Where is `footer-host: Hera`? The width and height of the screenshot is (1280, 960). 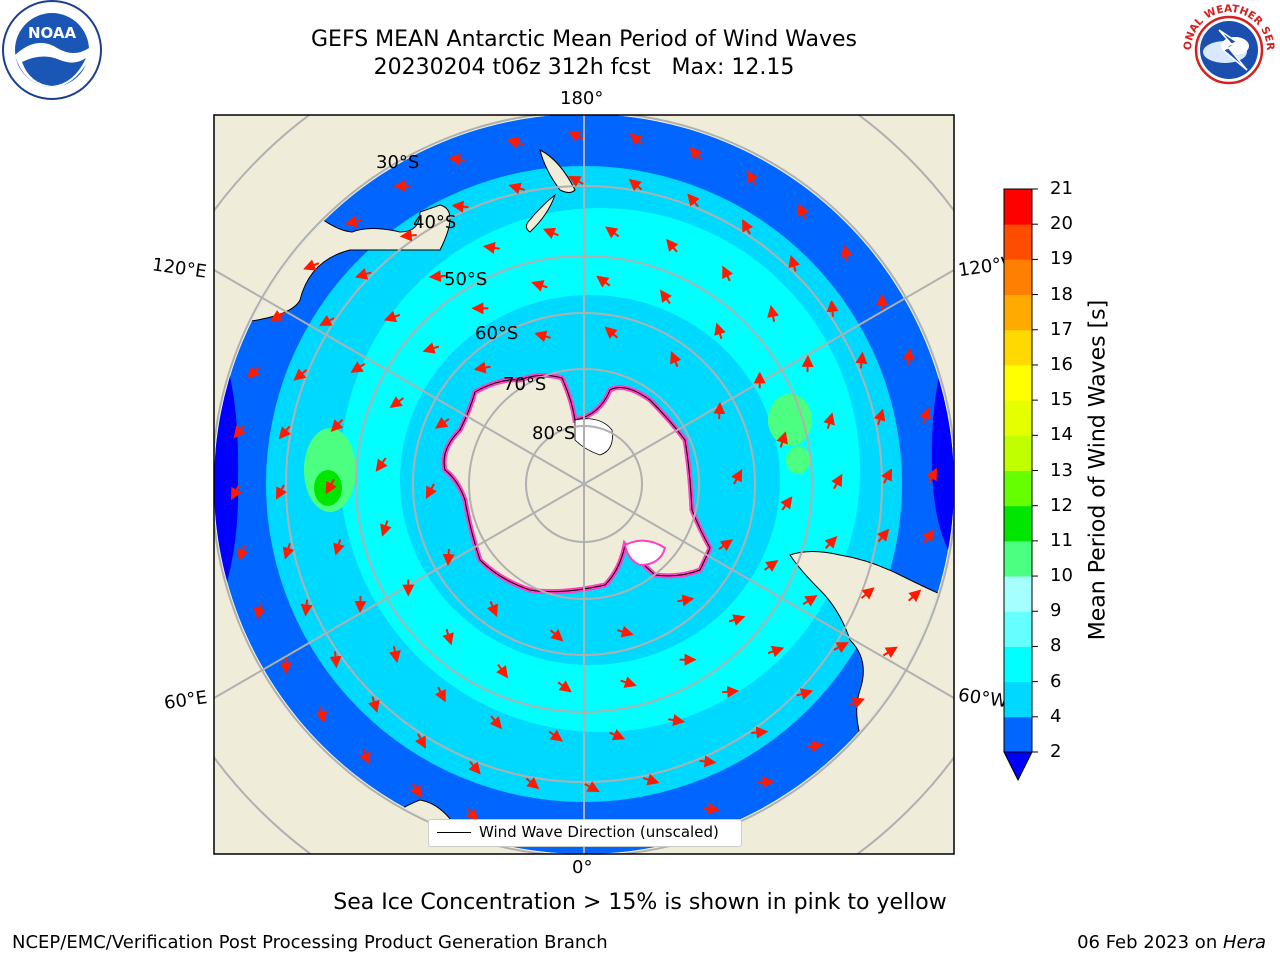 footer-host: Hera is located at coordinates (1244, 942).